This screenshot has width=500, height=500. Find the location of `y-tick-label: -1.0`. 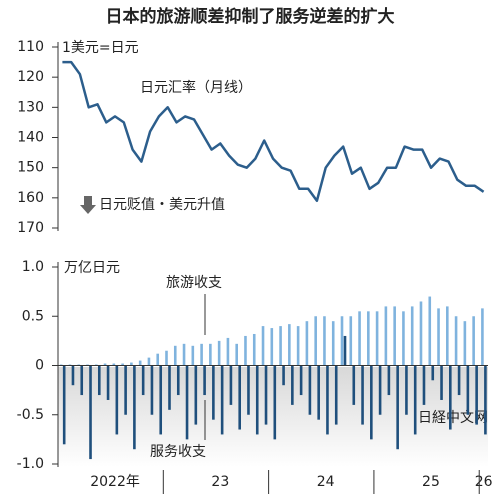

y-tick-label: -1.0 is located at coordinates (30, 464).